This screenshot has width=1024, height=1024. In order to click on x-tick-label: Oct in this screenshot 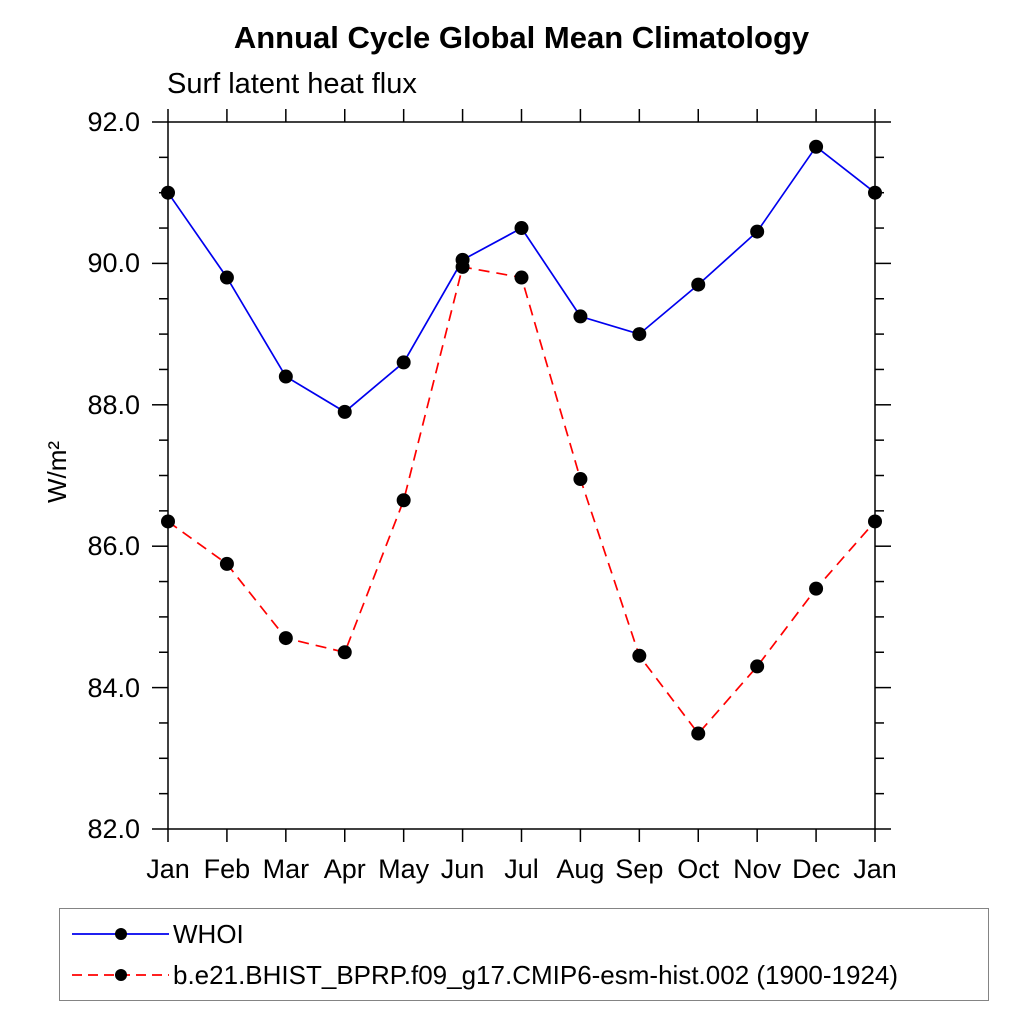, I will do `click(698, 869)`.